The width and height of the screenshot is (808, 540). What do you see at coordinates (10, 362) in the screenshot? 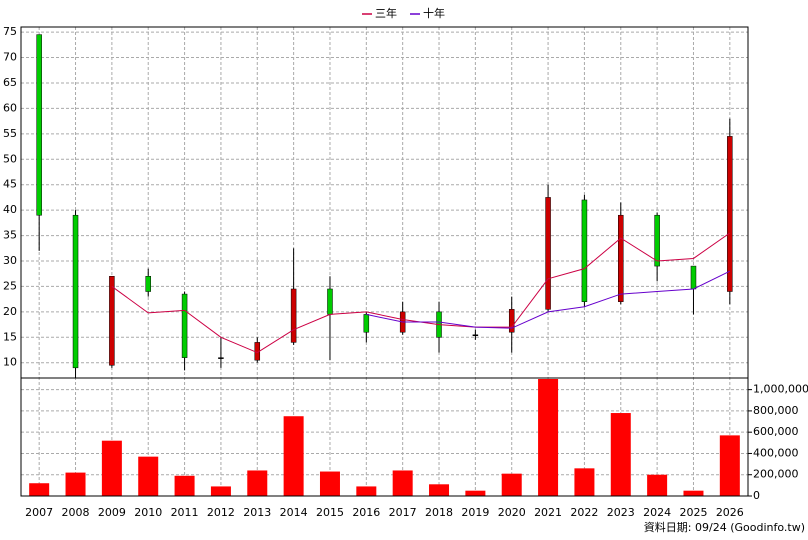
I see `y-tick-label: 10` at bounding box center [10, 362].